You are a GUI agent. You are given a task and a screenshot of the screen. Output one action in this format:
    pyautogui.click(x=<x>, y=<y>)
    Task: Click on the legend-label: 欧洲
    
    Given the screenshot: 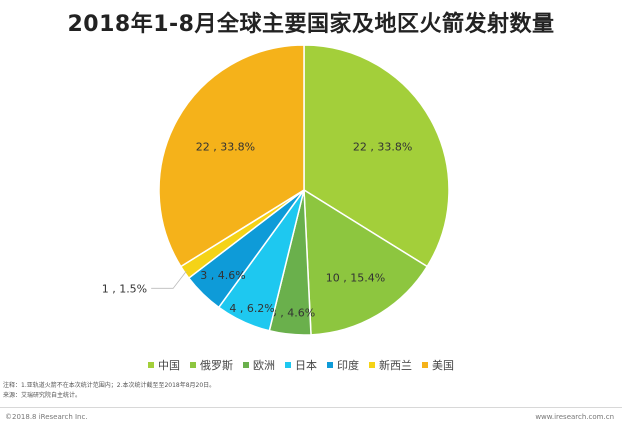 What is the action you would take?
    pyautogui.click(x=264, y=365)
    